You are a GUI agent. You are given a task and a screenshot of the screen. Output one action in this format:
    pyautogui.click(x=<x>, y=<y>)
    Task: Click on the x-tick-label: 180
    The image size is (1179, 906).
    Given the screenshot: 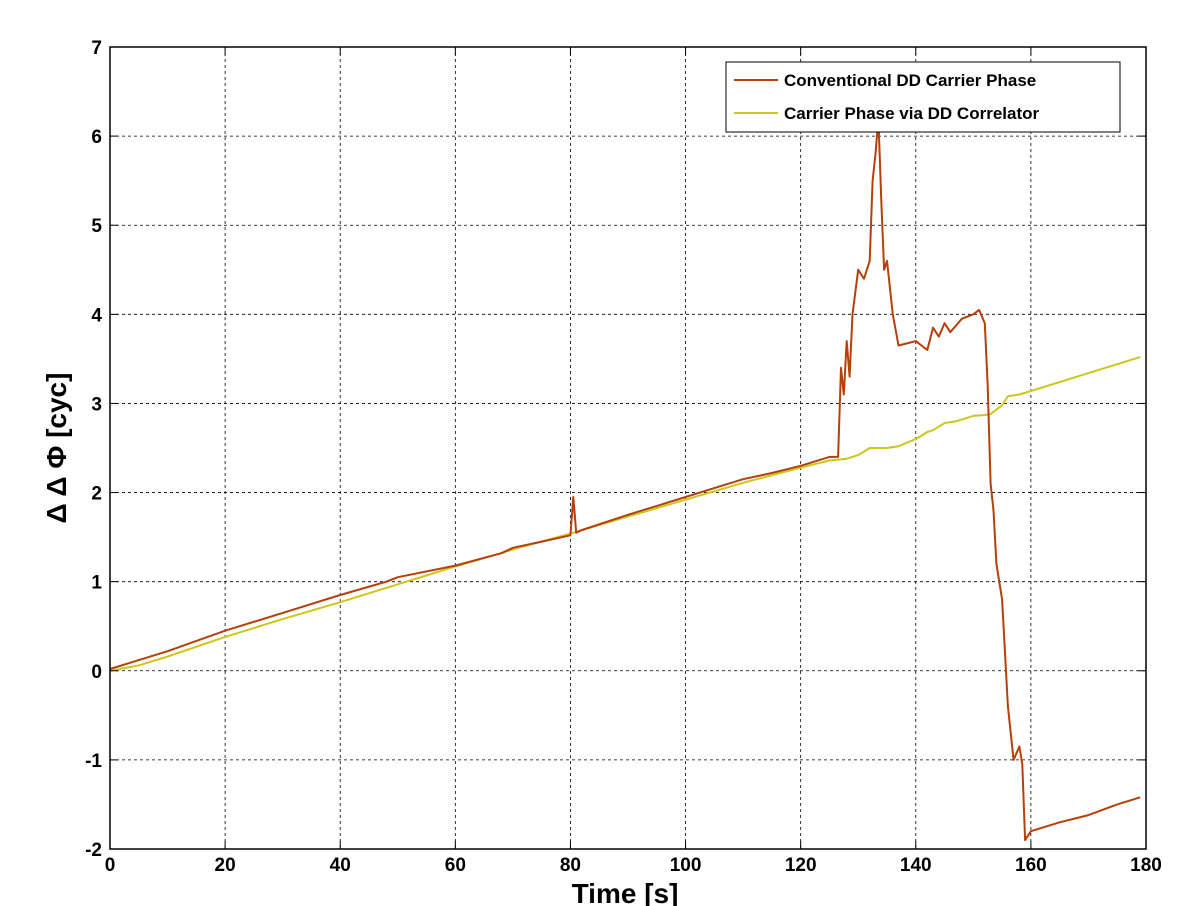 What is the action you would take?
    pyautogui.click(x=1146, y=865)
    